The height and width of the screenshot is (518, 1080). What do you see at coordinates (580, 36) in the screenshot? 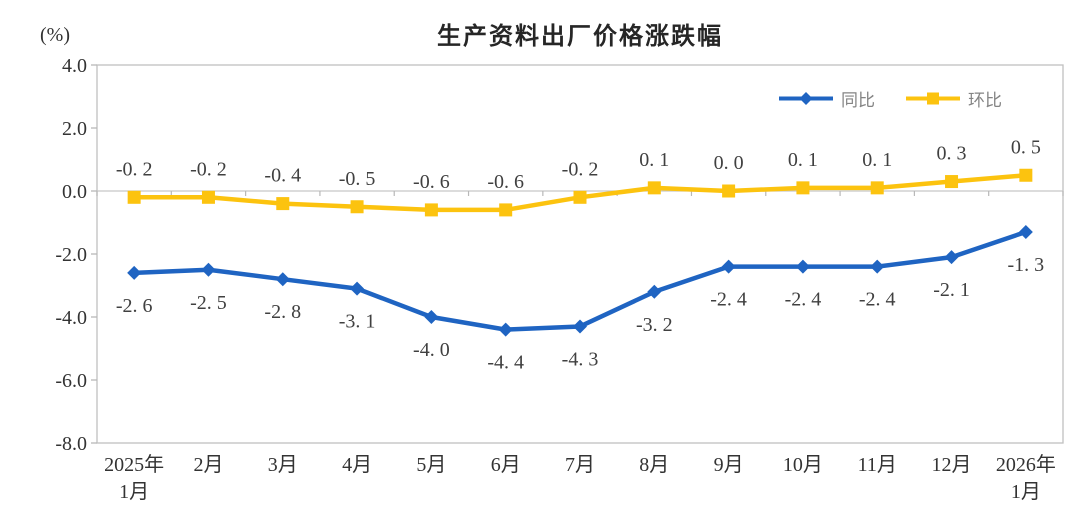
I see `chart-title: 生产资料出厂价格涨跌幅` at bounding box center [580, 36].